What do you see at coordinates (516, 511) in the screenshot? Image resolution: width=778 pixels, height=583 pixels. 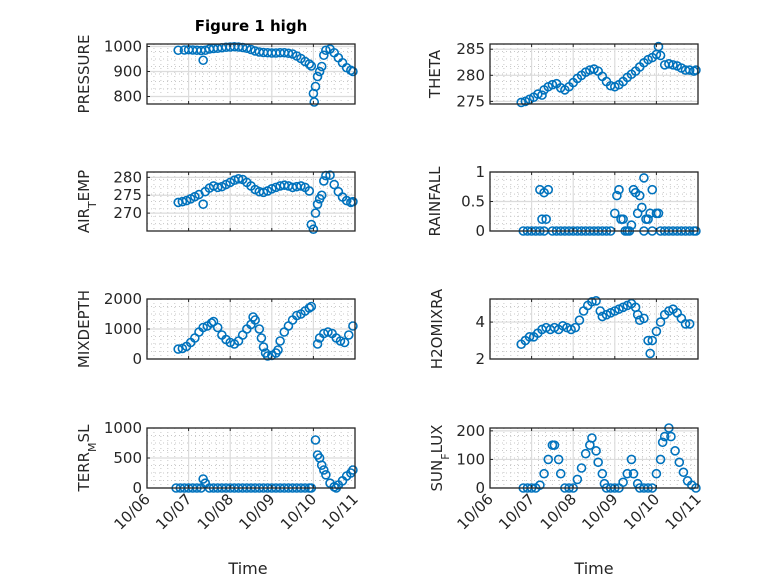 I see `x-tick-label: 10/07` at bounding box center [516, 511].